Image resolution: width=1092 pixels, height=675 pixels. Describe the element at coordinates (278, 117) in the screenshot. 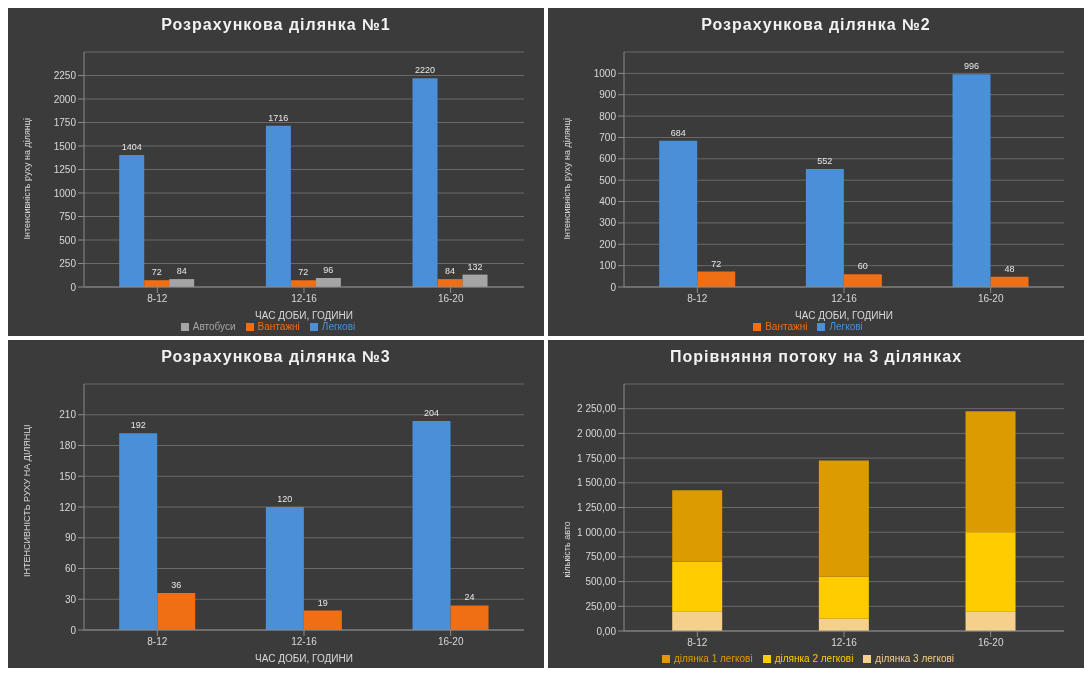

I see `data-label: 1716` at that location.